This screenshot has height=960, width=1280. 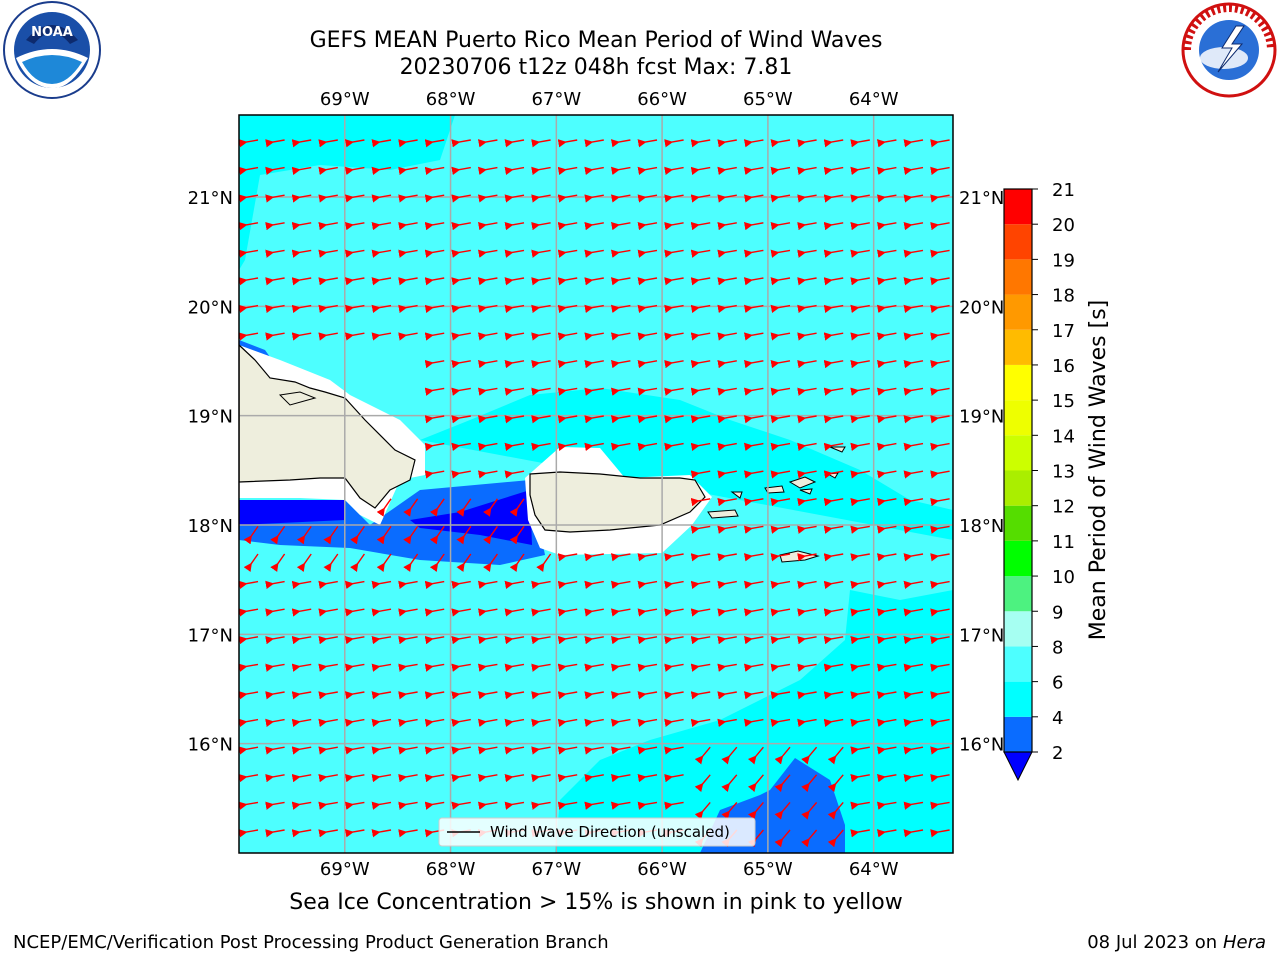 I want to click on lat-tick-label: 17°N, so click(x=210, y=635).